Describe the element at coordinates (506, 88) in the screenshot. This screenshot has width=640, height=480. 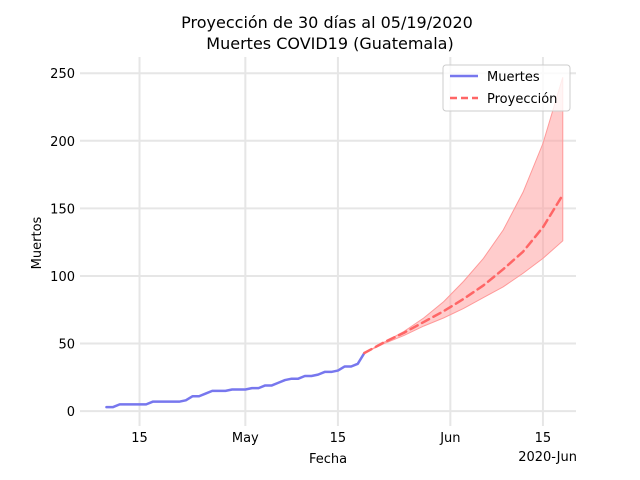
I see `legend: Muertes Proyección` at that location.